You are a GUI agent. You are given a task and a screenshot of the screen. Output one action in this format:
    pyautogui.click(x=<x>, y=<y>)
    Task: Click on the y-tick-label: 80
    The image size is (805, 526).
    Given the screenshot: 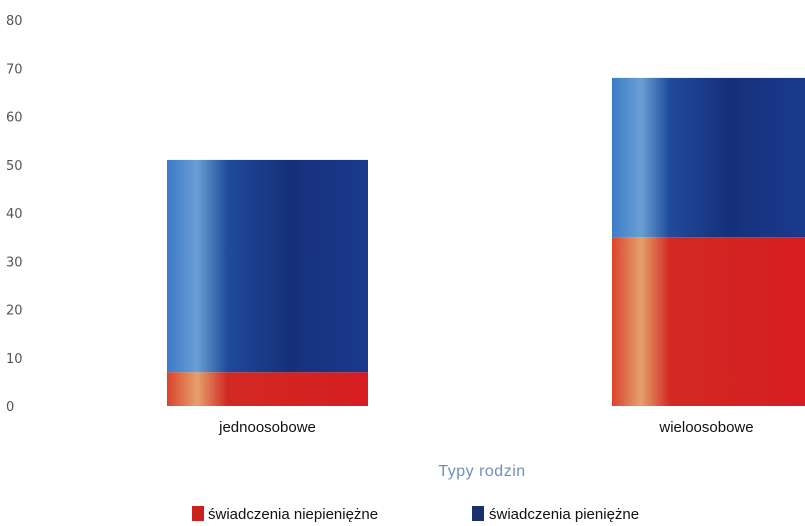 What is the action you would take?
    pyautogui.click(x=14, y=21)
    